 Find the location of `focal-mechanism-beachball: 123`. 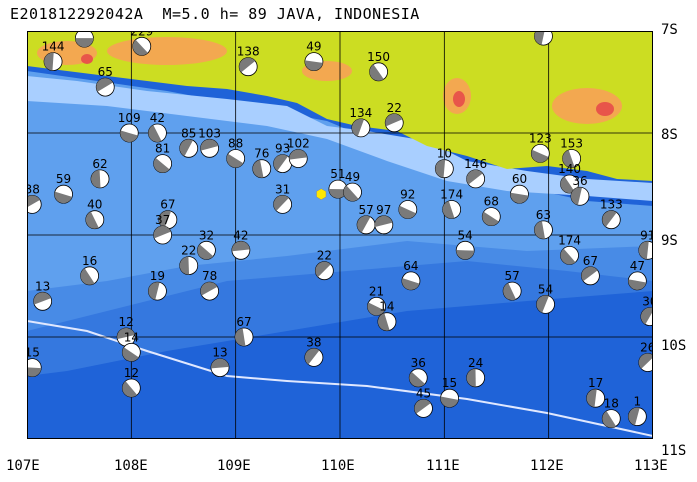

focal-mechanism-beachball: 123 is located at coordinates (540, 147).